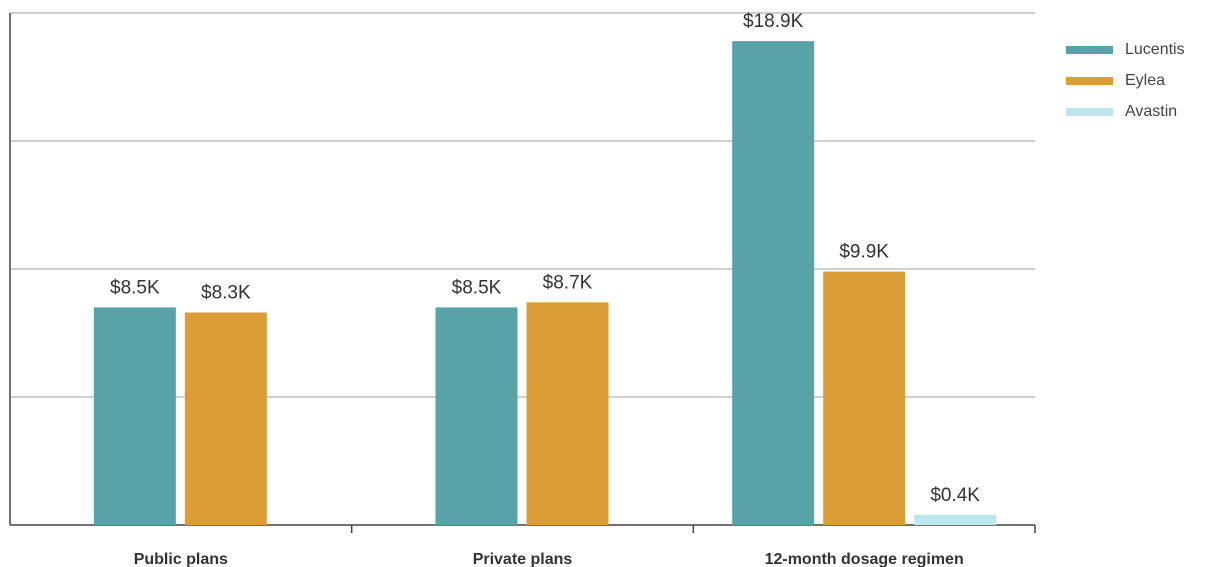 The height and width of the screenshot is (567, 1212). What do you see at coordinates (567, 413) in the screenshot?
I see `bar-eylea-private-plans` at bounding box center [567, 413].